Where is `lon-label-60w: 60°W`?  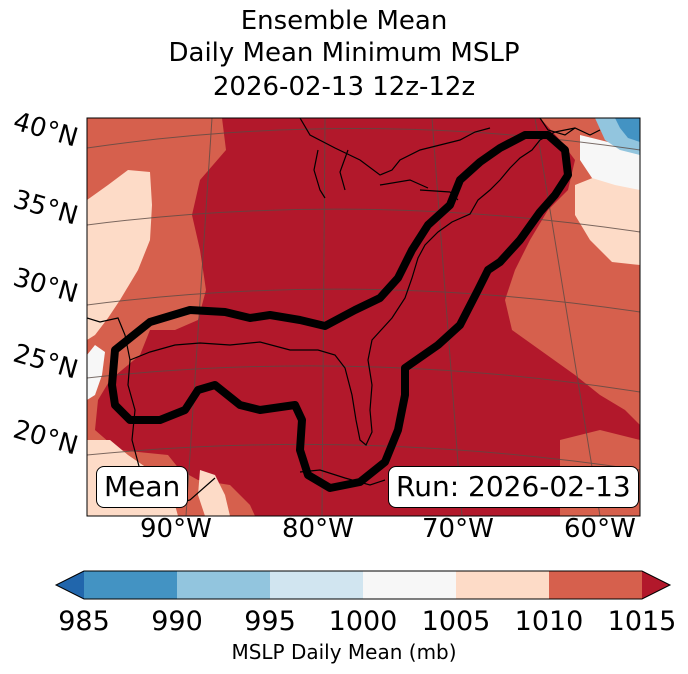 lon-label-60w: 60°W is located at coordinates (600, 529).